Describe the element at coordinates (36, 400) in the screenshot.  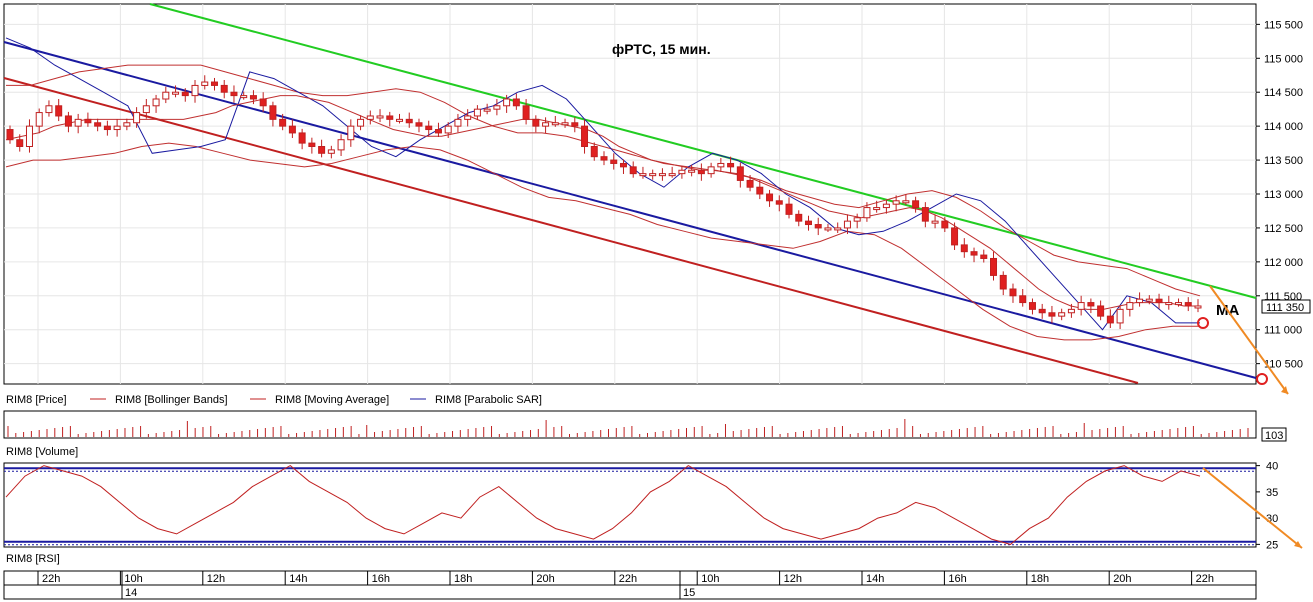
I see `legend-price: RIM8 [Price]` at that location.